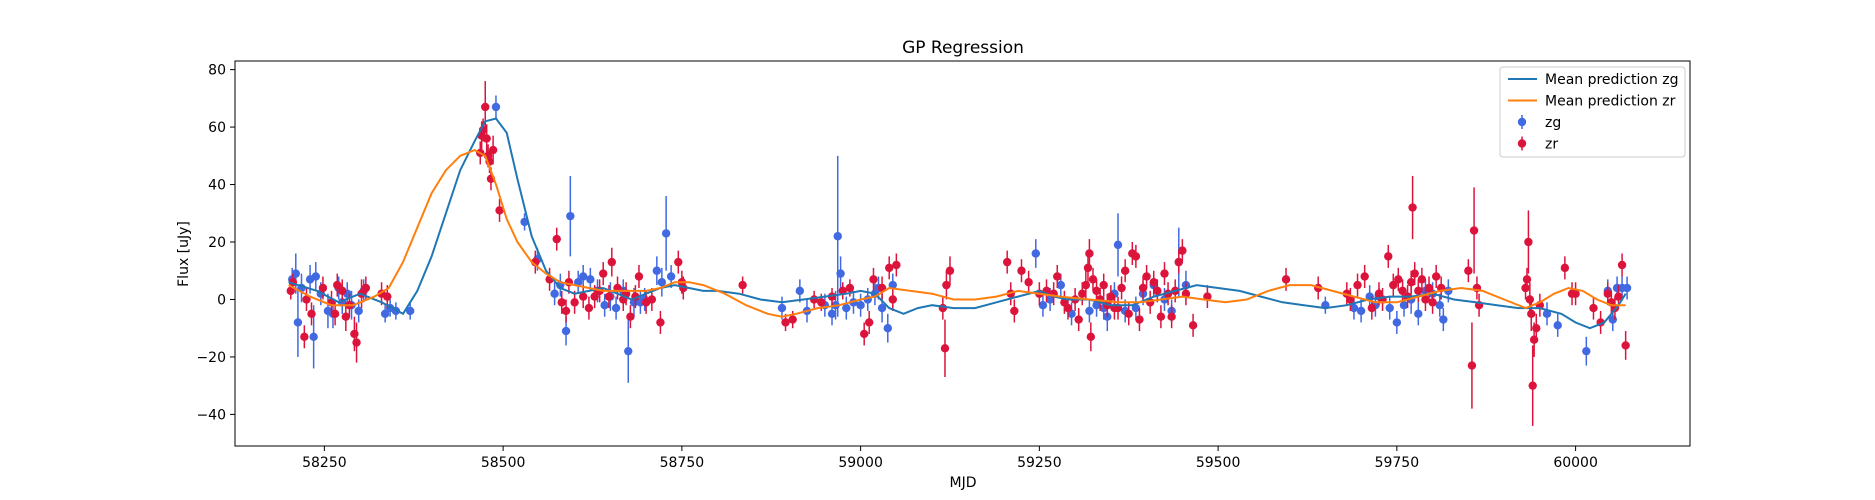 This screenshot has width=1875, height=500. I want to click on x-tick-label: 58500, so click(503, 463).